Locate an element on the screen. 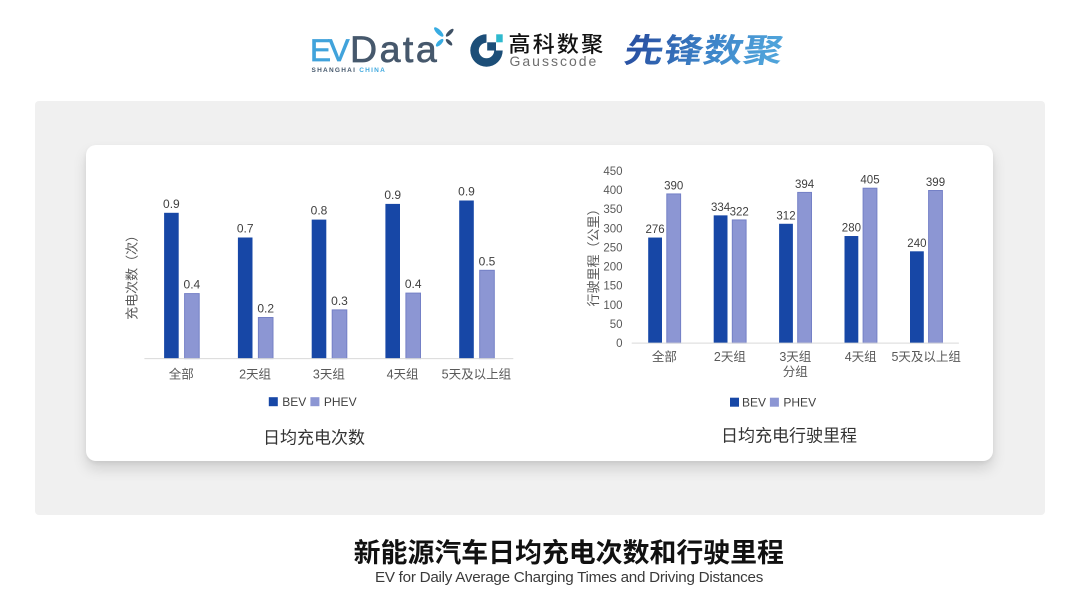 Image resolution: width=1080 pixels, height=608 pixels. svg-text: 0.7 is located at coordinates (245, 229).